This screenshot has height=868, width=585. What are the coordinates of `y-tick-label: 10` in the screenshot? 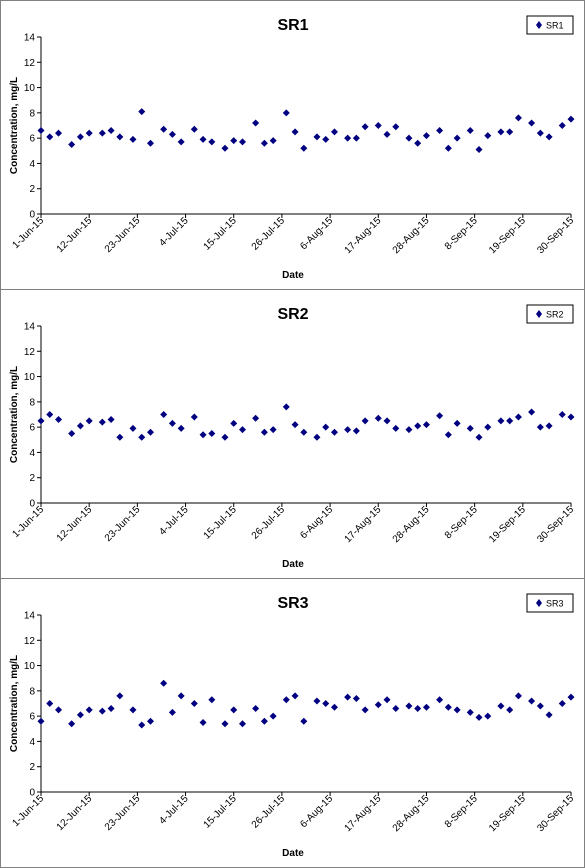 It's located at (30, 88).